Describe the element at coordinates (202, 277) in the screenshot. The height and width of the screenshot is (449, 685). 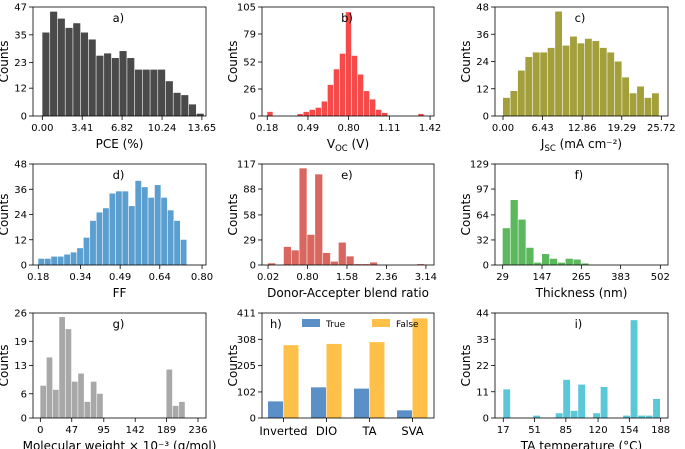
I see `x-tick-label: 0.80` at that location.